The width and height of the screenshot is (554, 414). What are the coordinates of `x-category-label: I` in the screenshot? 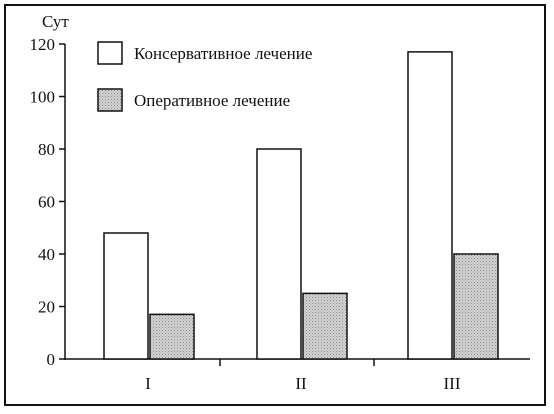 It's located at (148, 383).